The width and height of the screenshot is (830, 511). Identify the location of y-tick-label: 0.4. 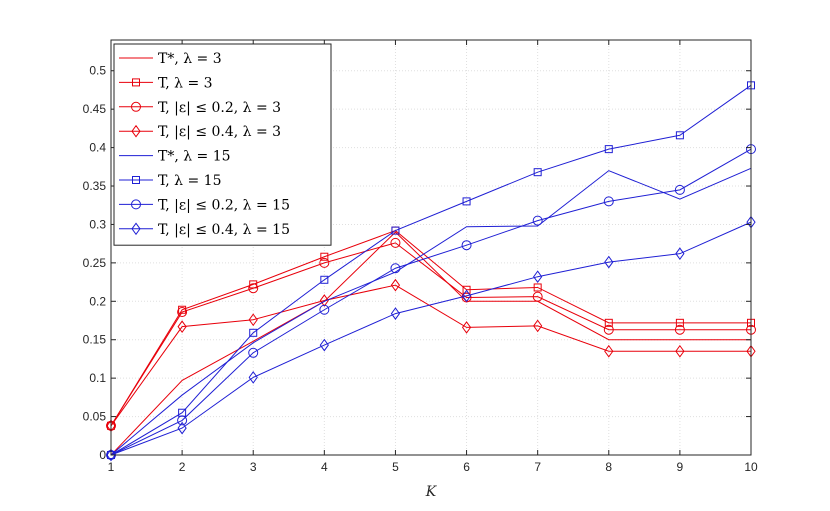
(97, 148).